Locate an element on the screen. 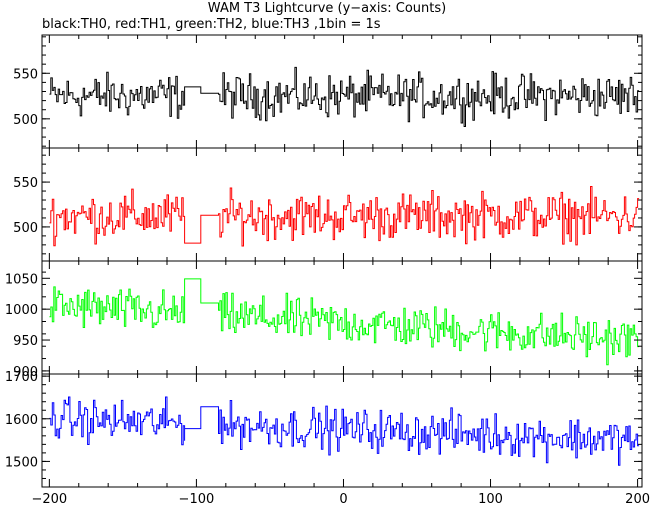  y-tick-label: 1000 is located at coordinates (21, 310).